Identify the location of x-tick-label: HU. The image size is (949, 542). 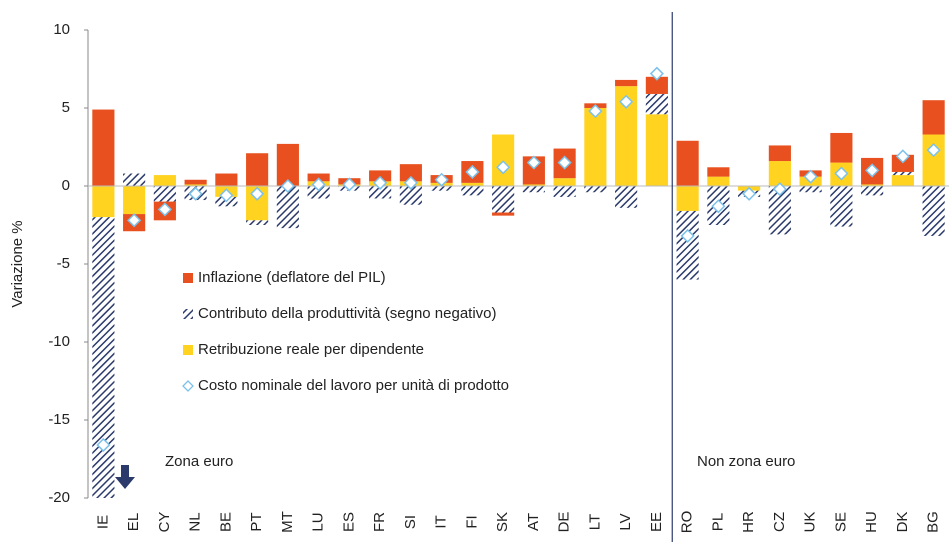
(871, 522).